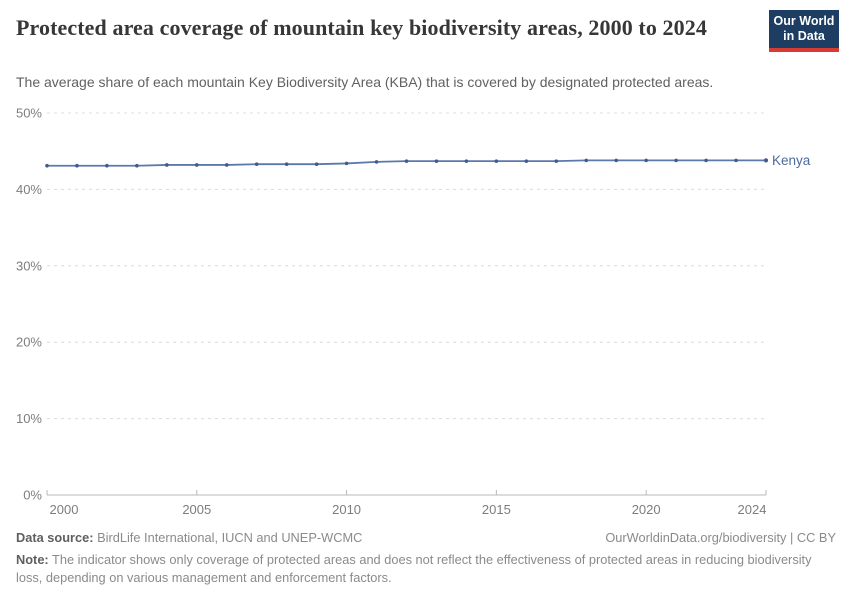 Image resolution: width=850 pixels, height=600 pixels. Describe the element at coordinates (29, 418) in the screenshot. I see `y-tick-label: 10%` at that location.